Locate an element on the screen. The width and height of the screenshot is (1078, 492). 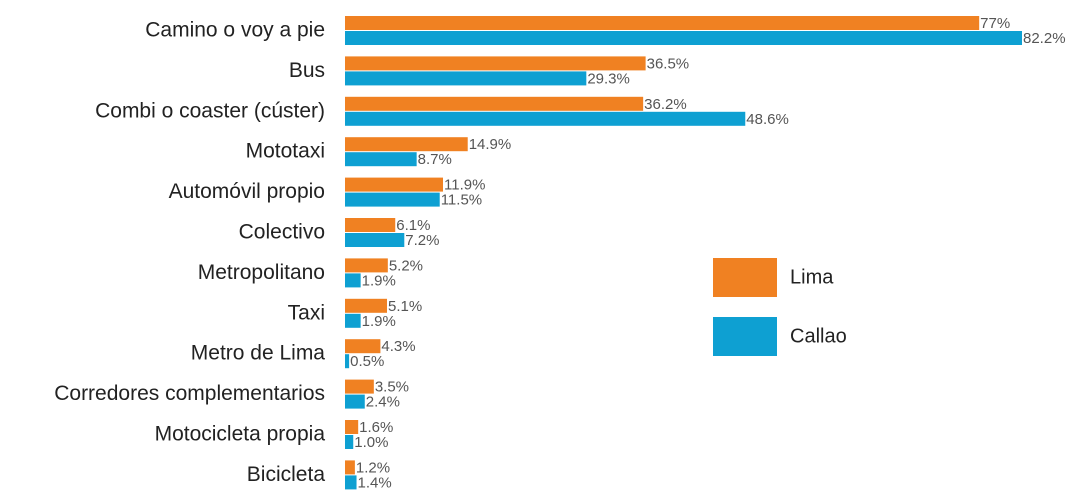
category-label: Automóvil propio is located at coordinates (247, 191).